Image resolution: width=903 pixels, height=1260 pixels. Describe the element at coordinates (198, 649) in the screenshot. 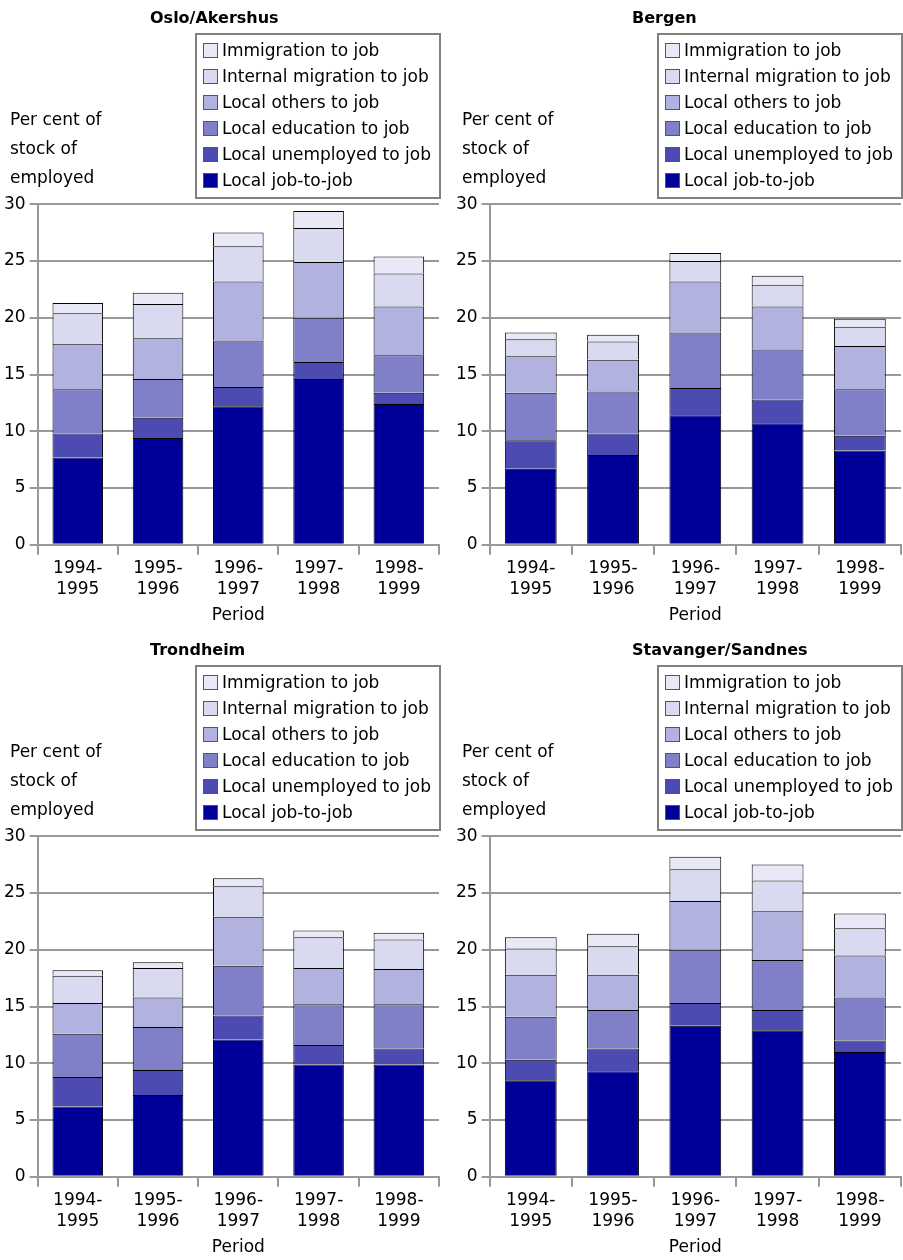

I see `chart-title: Trondheim` at that location.